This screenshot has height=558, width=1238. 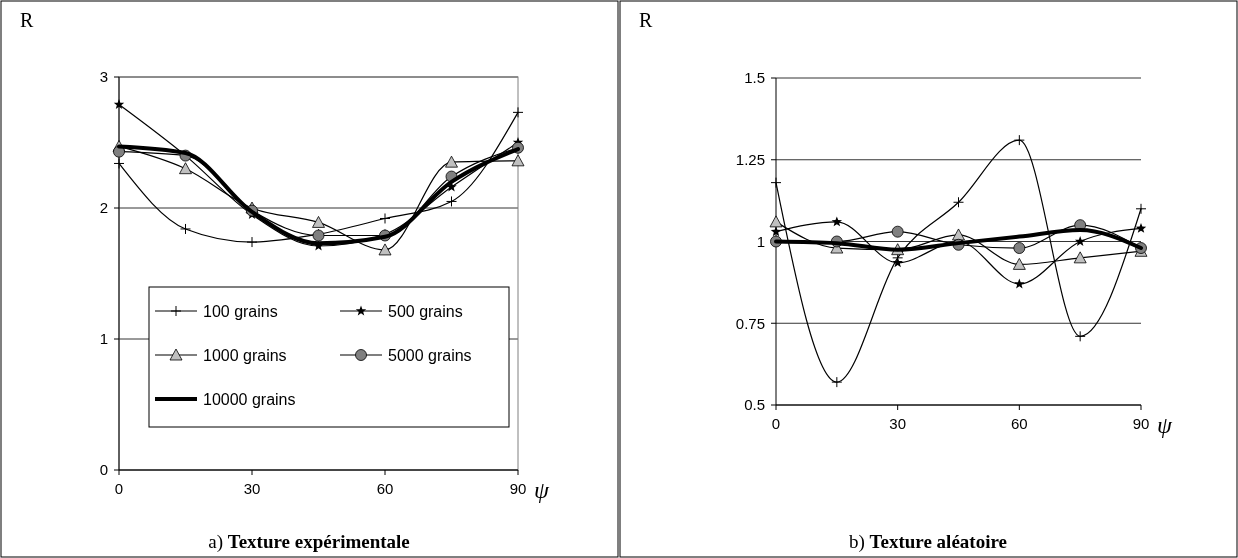 What do you see at coordinates (249, 399) in the screenshot?
I see `legend-label: 10000 grains` at bounding box center [249, 399].